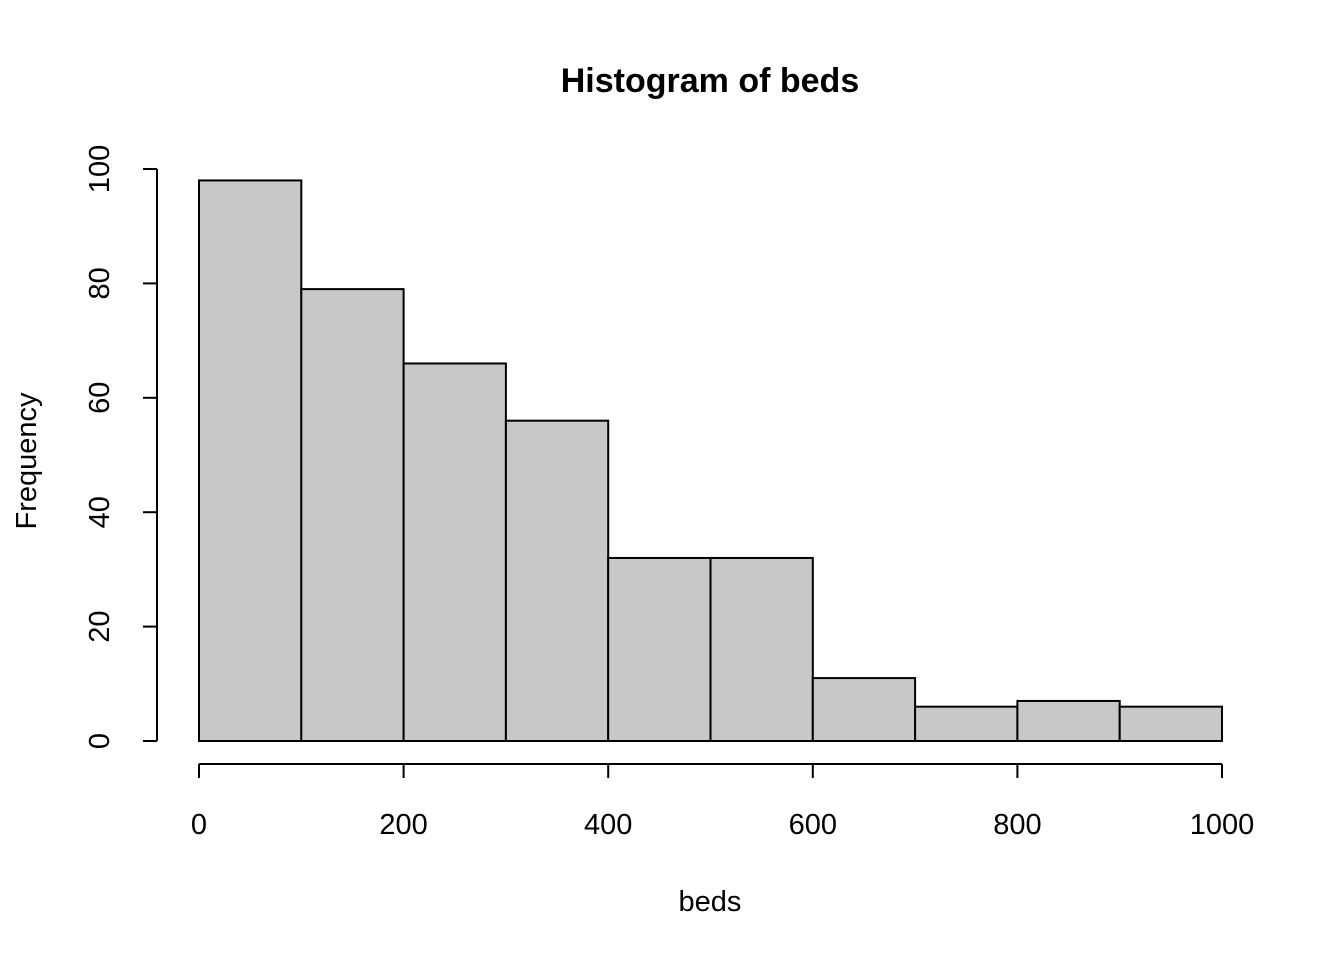  Describe the element at coordinates (710, 902) in the screenshot. I see `x-axis-label: beds` at that location.